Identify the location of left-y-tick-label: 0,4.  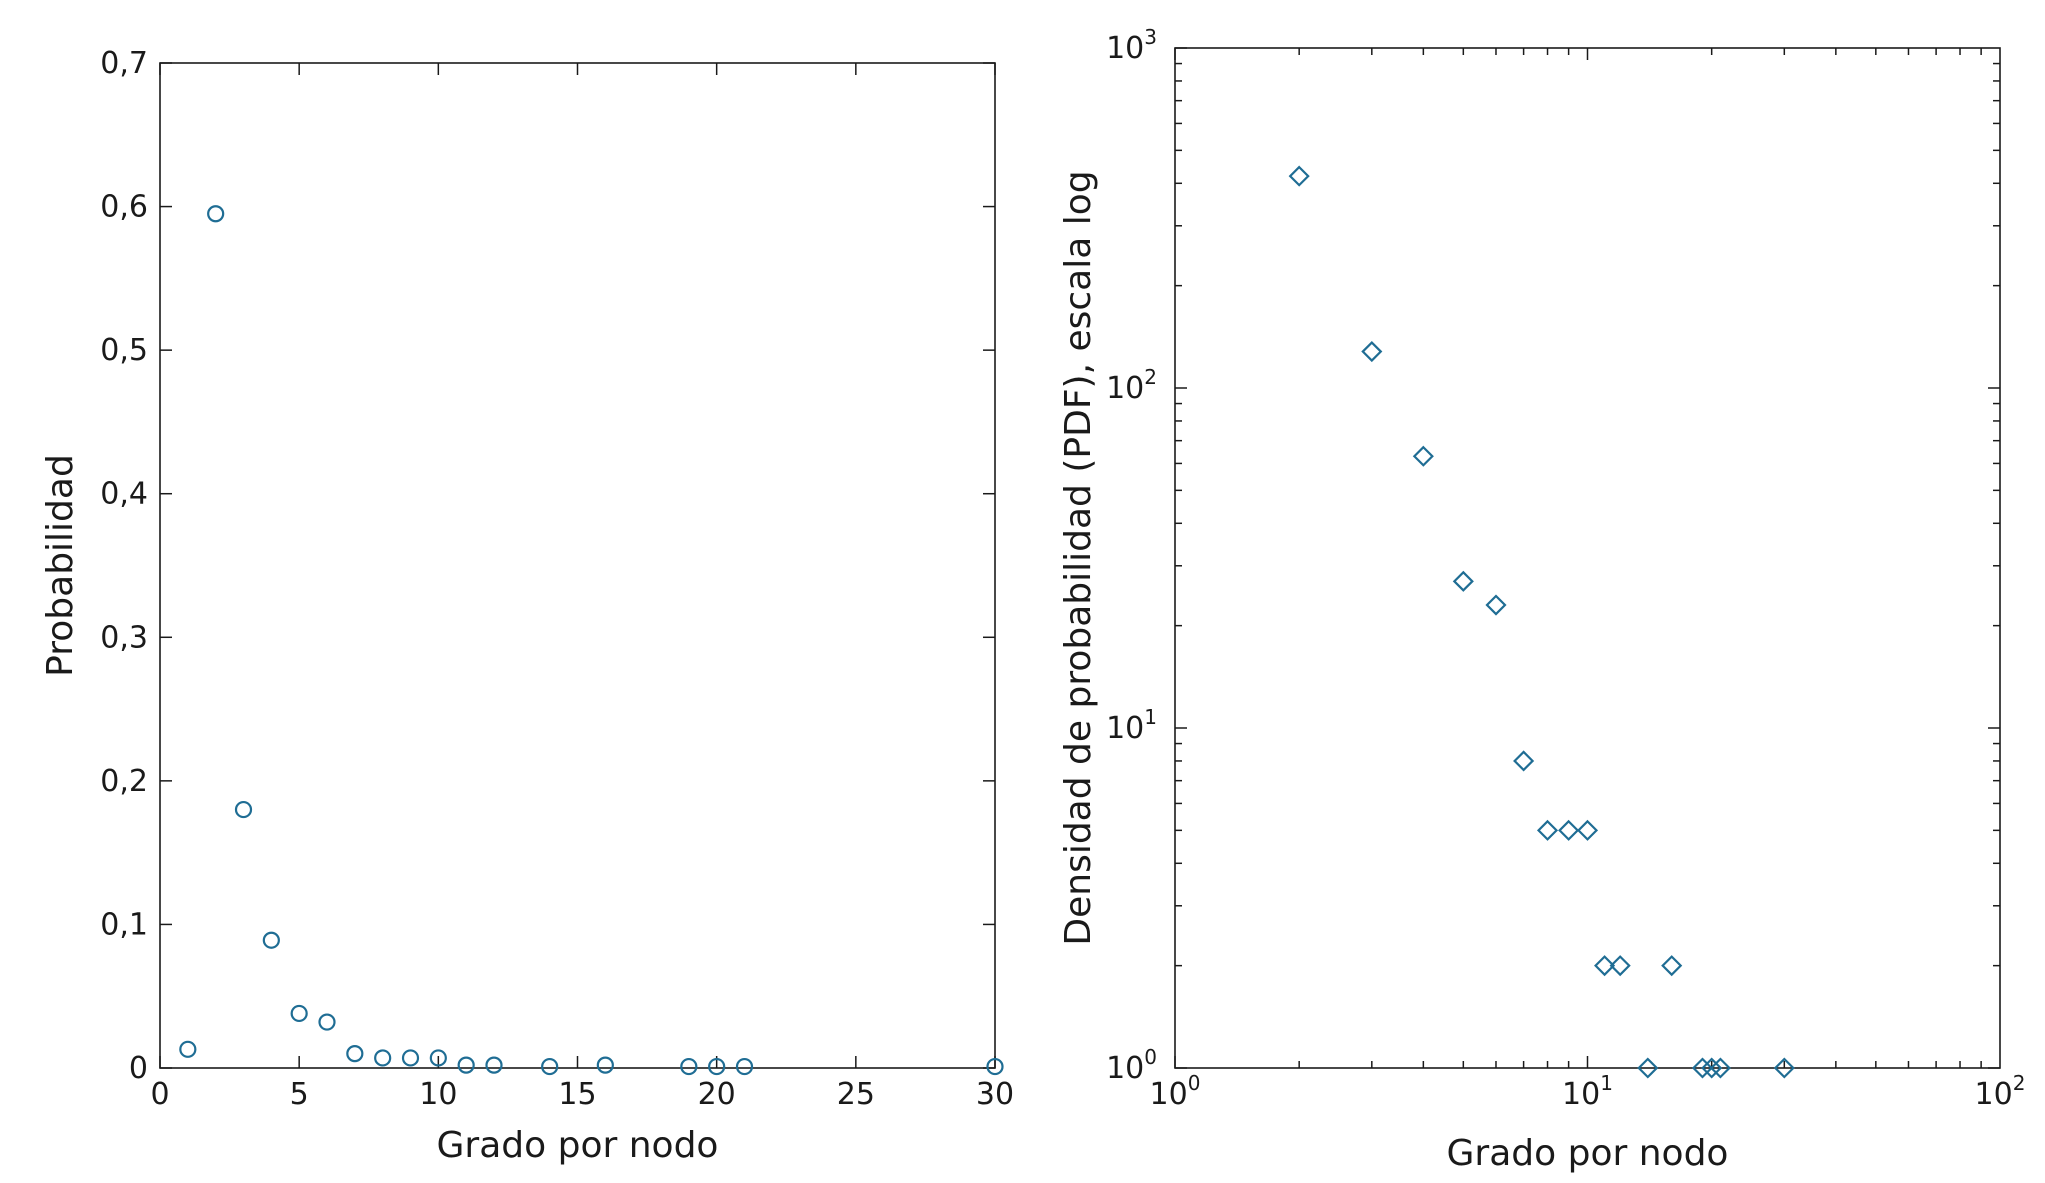
(124, 494).